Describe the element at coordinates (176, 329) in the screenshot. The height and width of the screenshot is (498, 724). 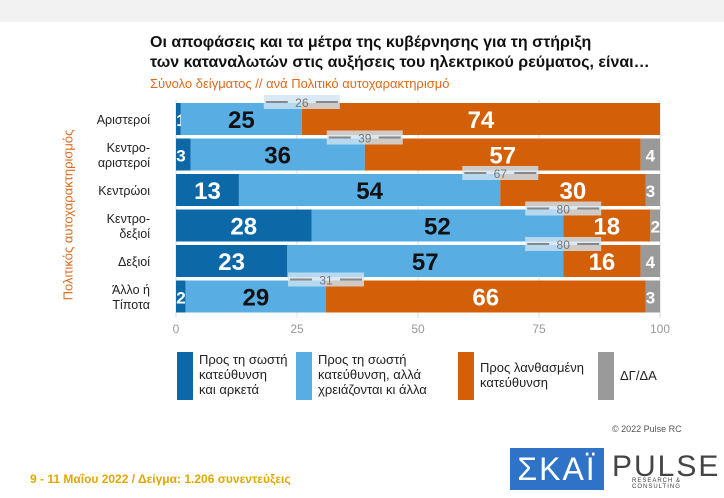
I see `x-tick-label: 0` at that location.